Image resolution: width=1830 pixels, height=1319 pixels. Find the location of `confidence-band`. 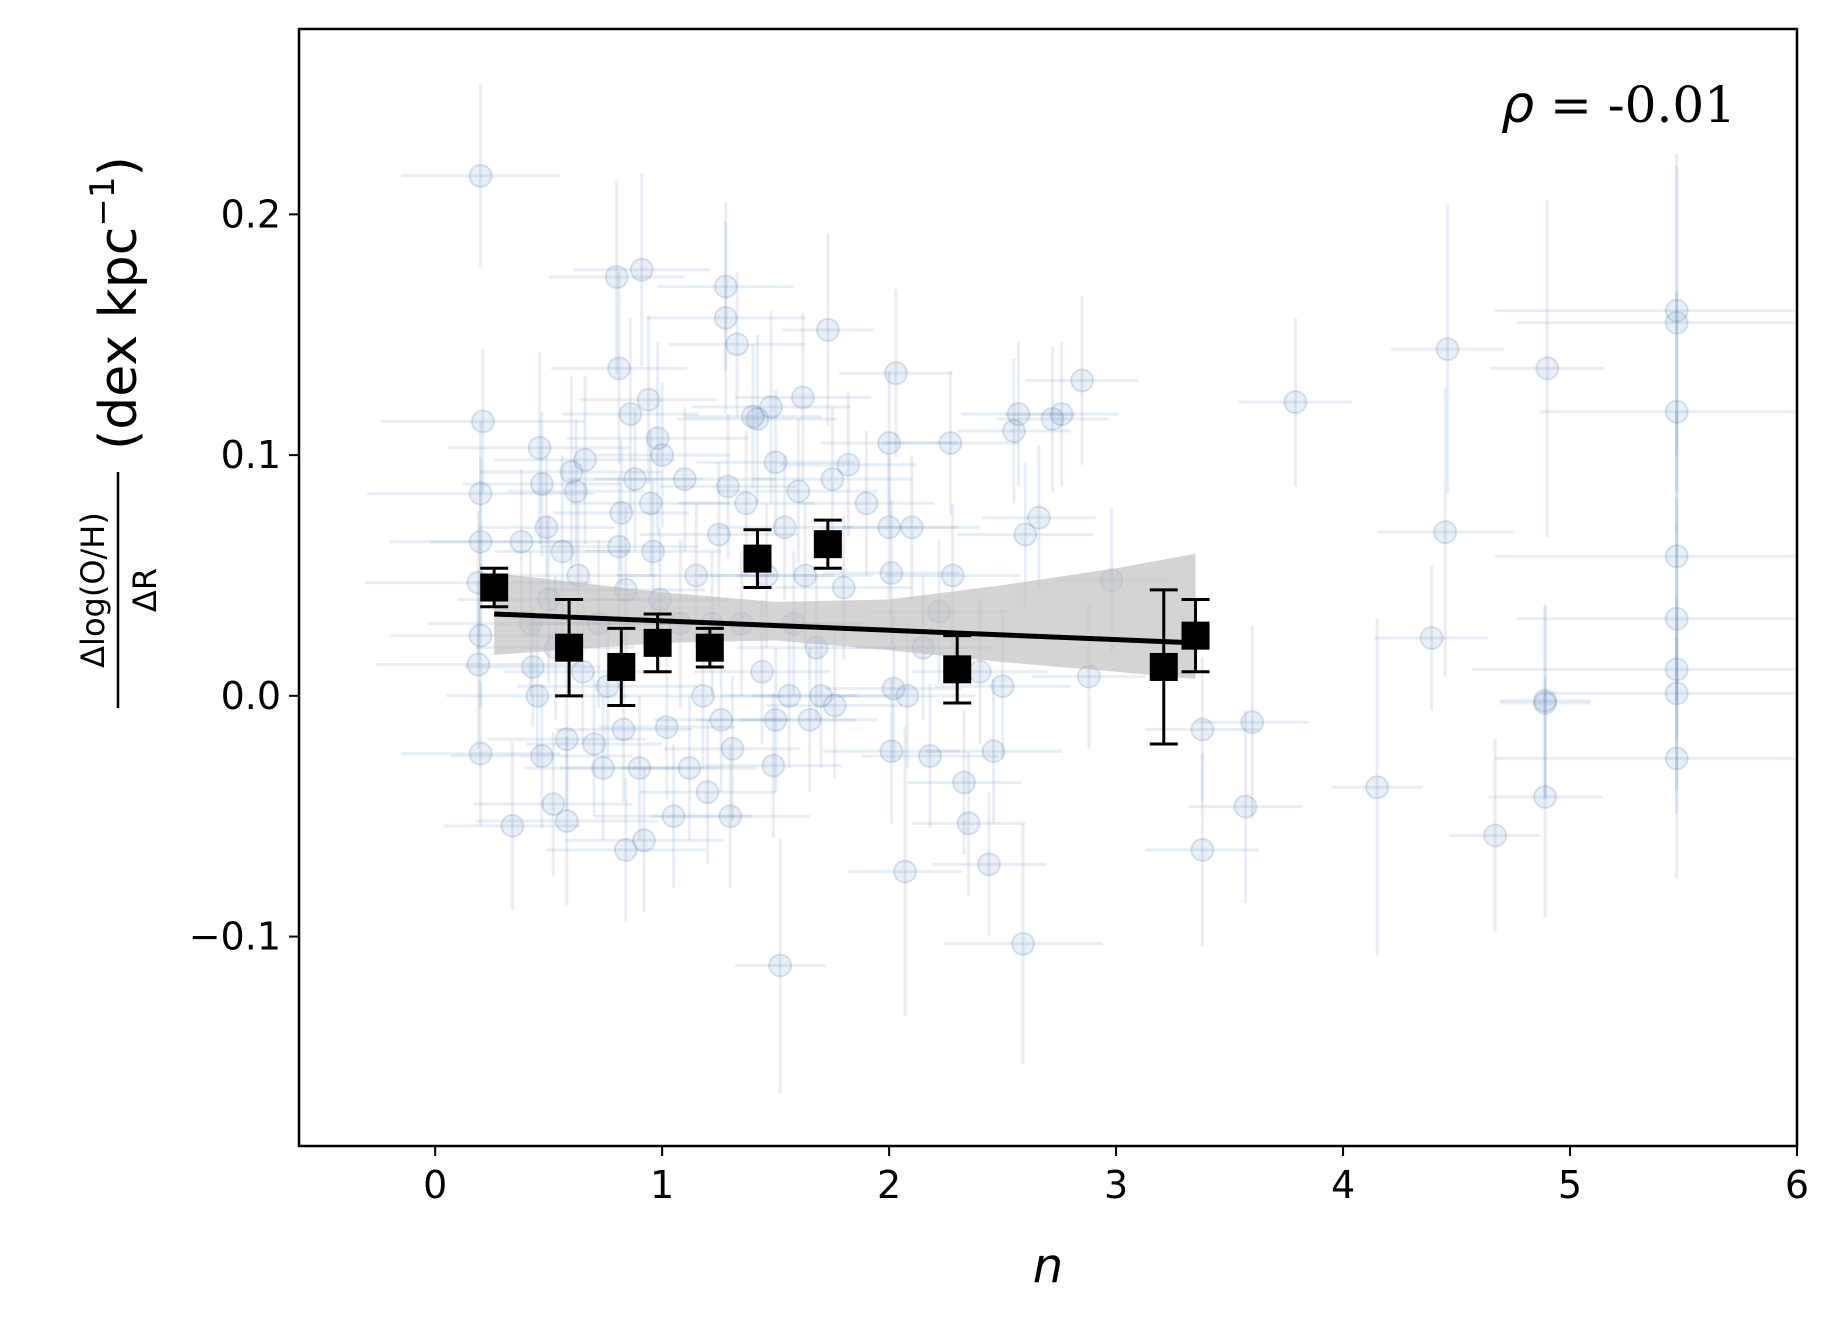

confidence-band is located at coordinates (845, 616).